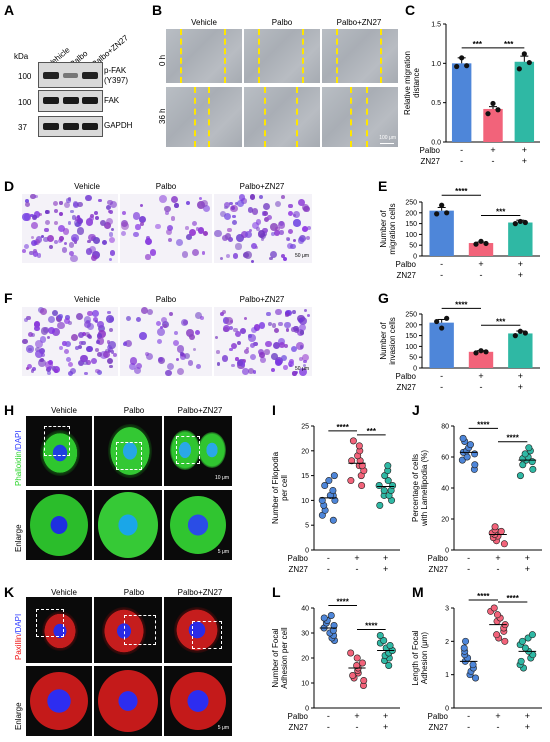 The image size is (550, 742). Describe the element at coordinates (59, 630) in the screenshot. I see `paxillin-image-vehicle` at that location.